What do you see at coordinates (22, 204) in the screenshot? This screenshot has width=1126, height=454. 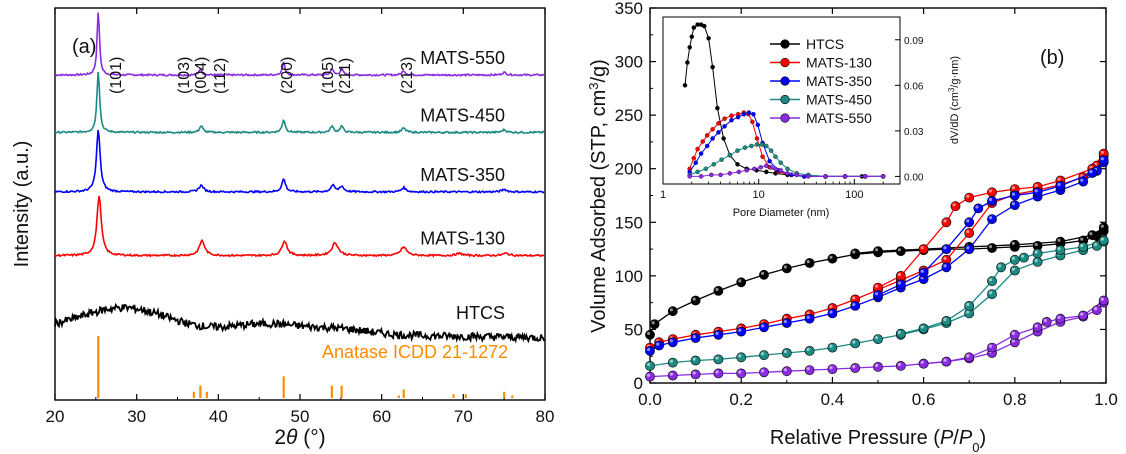 I see `xrd-y-axis-label: Intensity (a.u.)` at bounding box center [22, 204].